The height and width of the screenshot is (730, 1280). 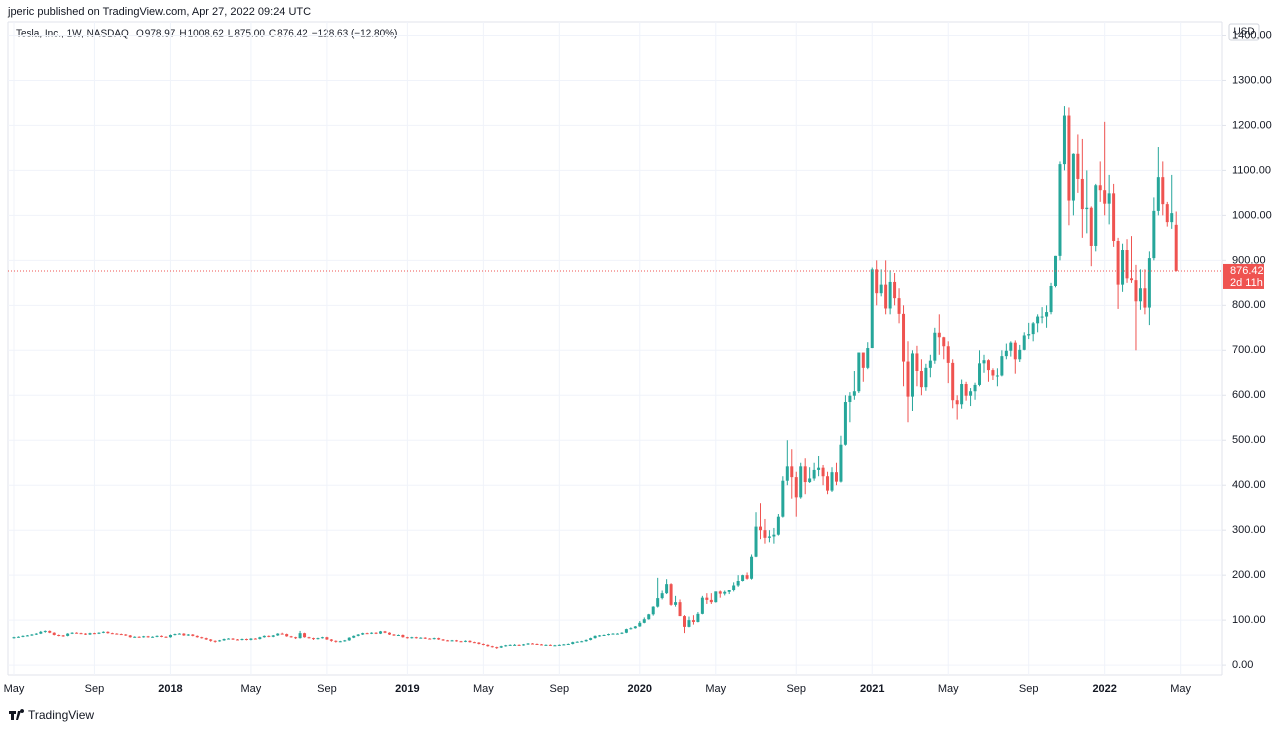 I want to click on y-tick-label: 400.00, so click(x=1249, y=485).